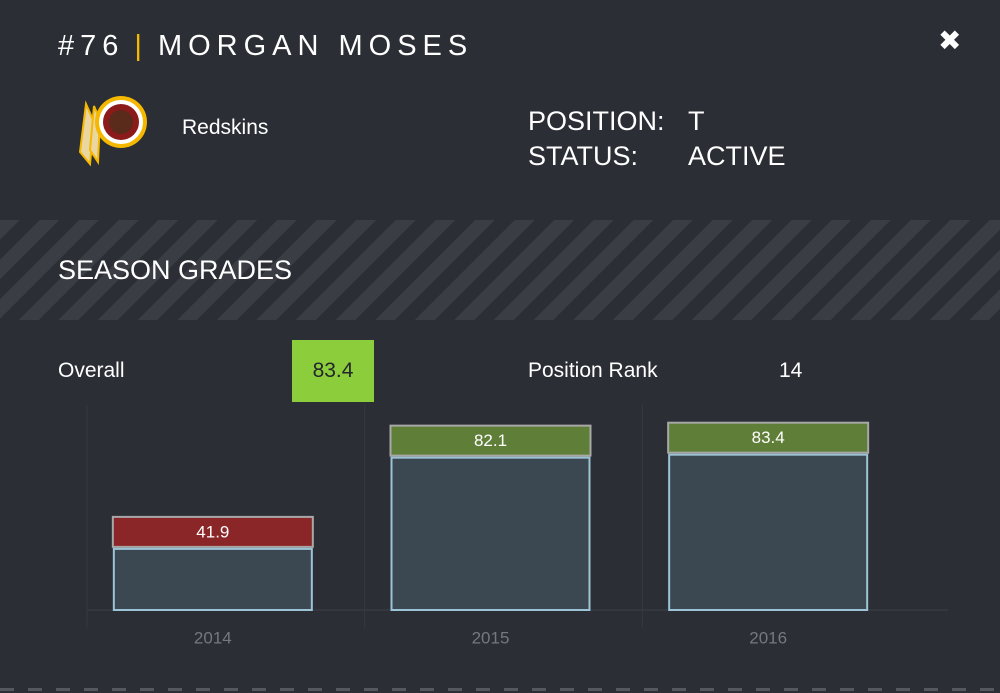 This screenshot has width=1000, height=693. What do you see at coordinates (91, 46) in the screenshot?
I see `player-number: #76` at bounding box center [91, 46].